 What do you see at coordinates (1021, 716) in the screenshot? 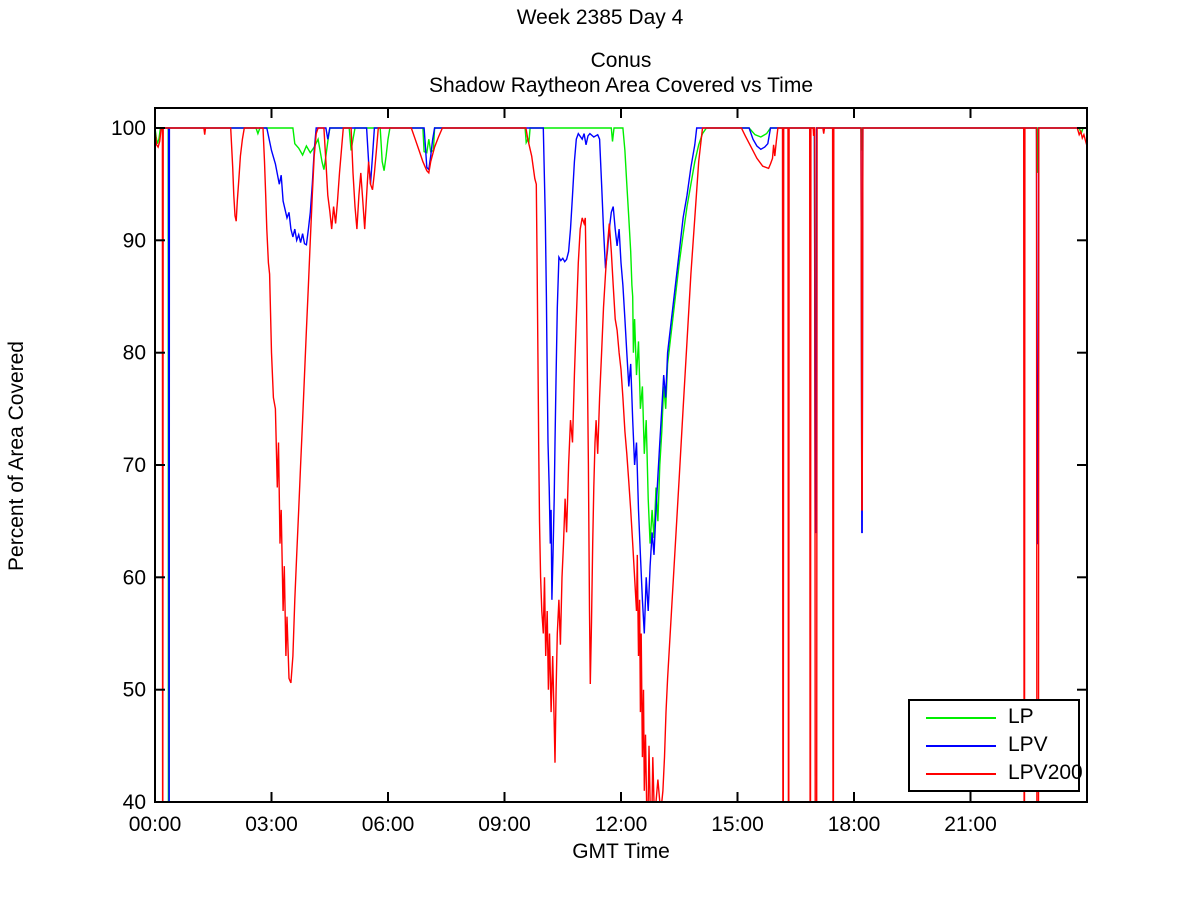
I see `legend-label-lp: LP` at bounding box center [1021, 716].